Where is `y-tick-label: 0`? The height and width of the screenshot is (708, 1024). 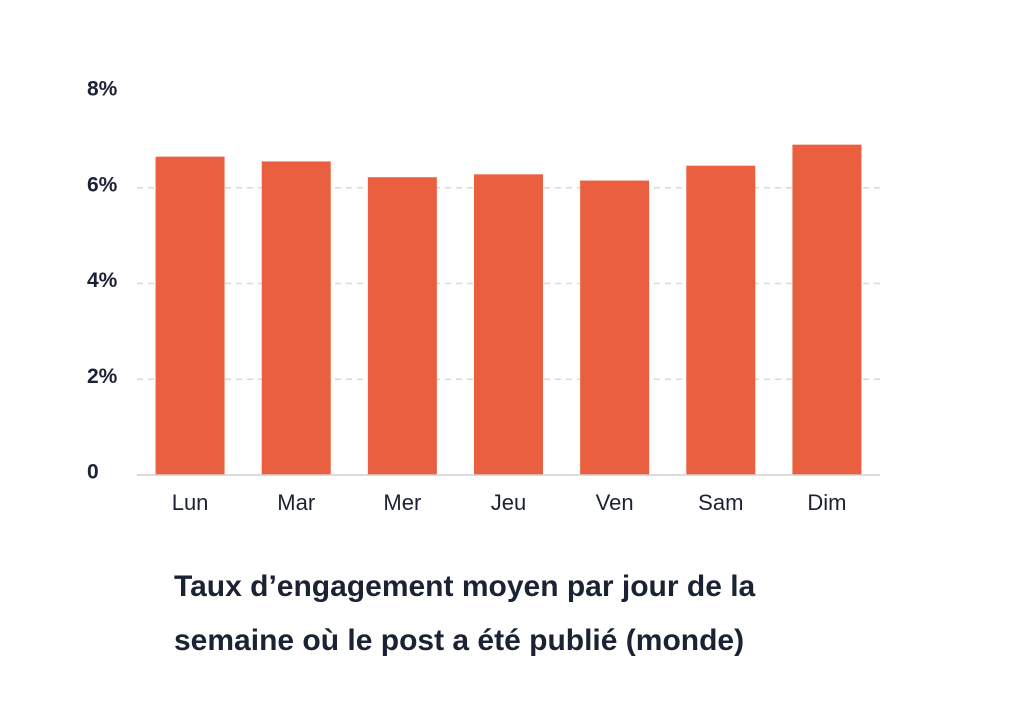
y-tick-label: 0 is located at coordinates (93, 472).